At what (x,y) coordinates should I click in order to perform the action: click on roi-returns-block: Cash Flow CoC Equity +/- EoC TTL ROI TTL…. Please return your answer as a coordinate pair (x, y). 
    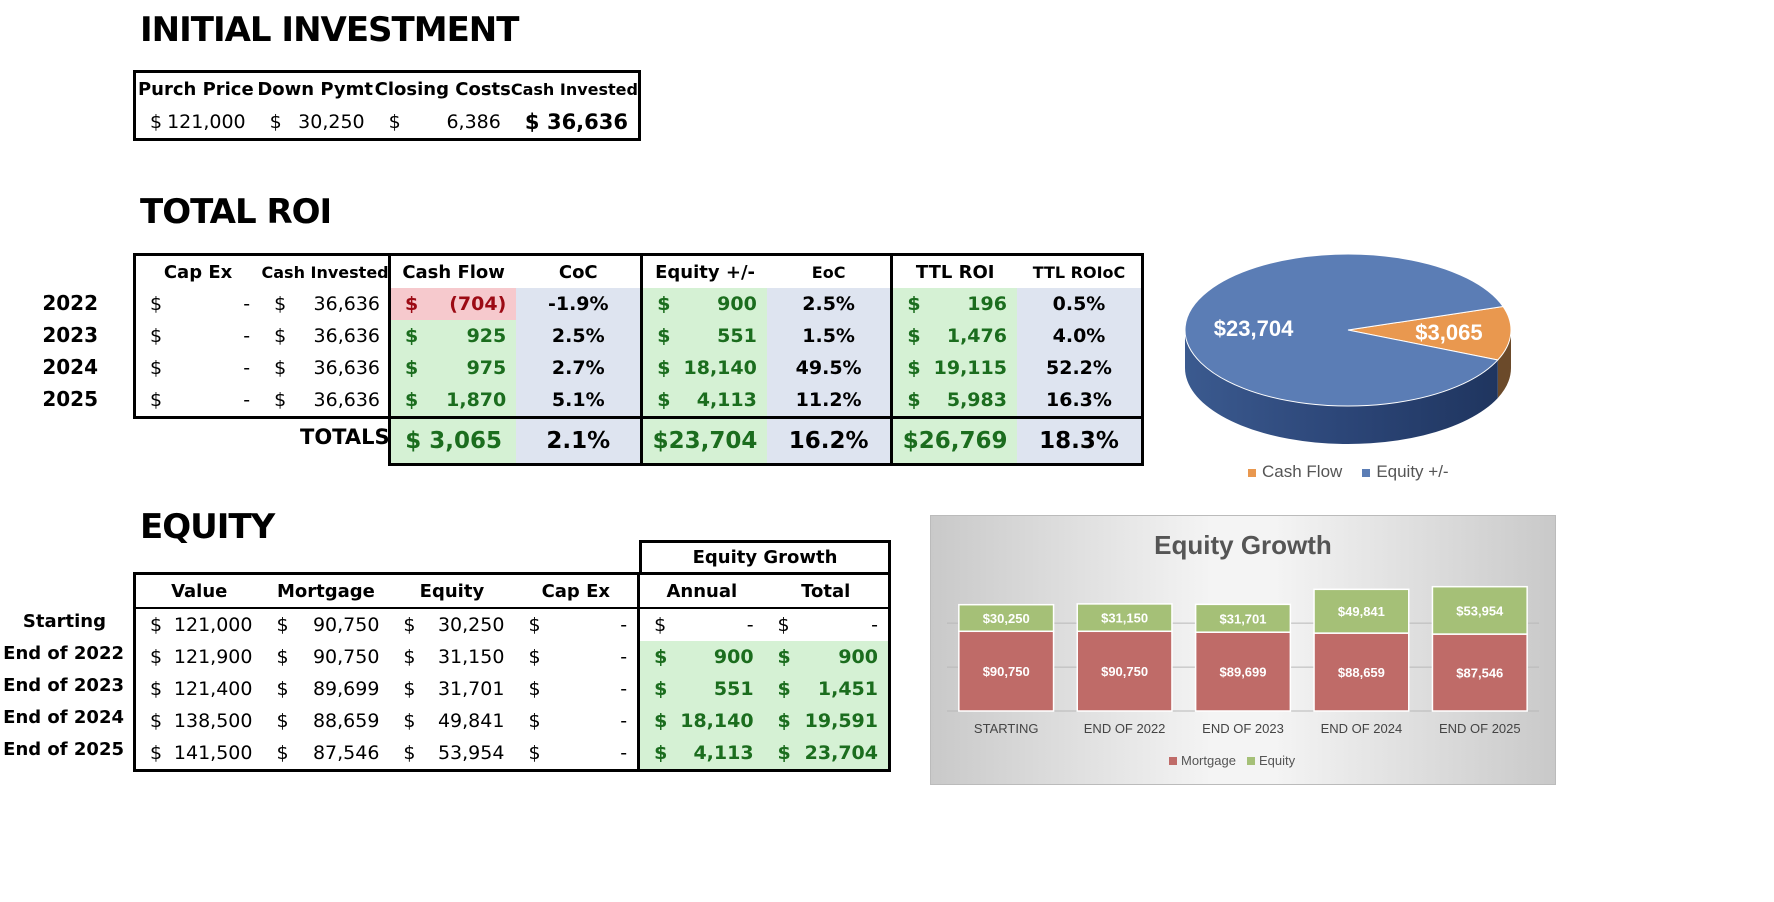
    Looking at the image, I should click on (766, 359).